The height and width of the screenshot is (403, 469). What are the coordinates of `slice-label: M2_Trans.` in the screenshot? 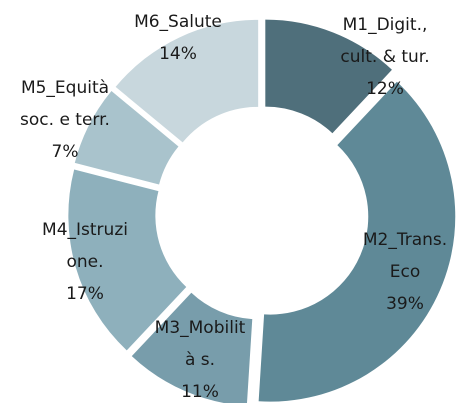 It's located at (405, 240).